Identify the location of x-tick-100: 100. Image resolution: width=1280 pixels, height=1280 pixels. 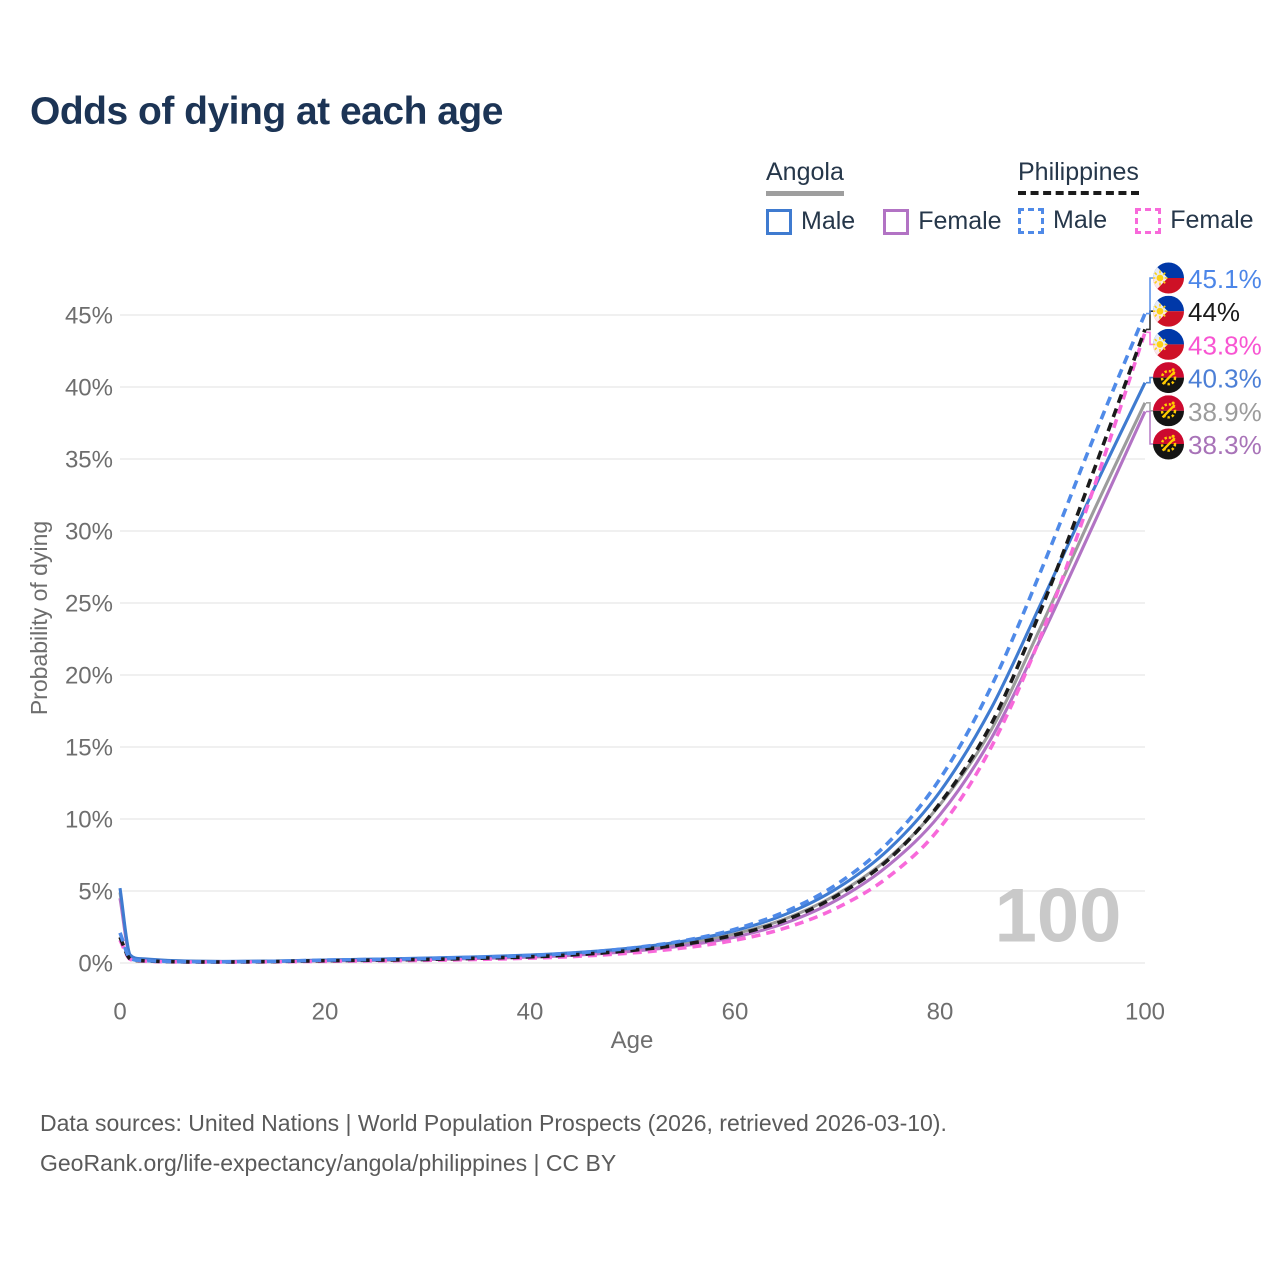
(1145, 1012).